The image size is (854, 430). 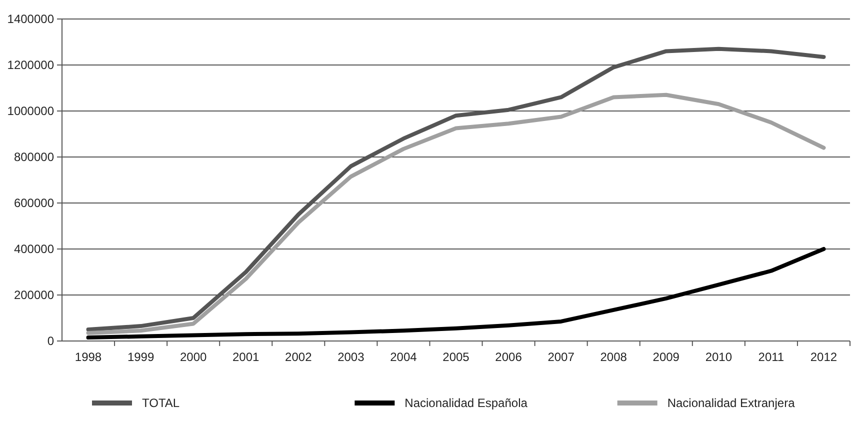 I want to click on y-tick-label: 400000, so click(x=34, y=249).